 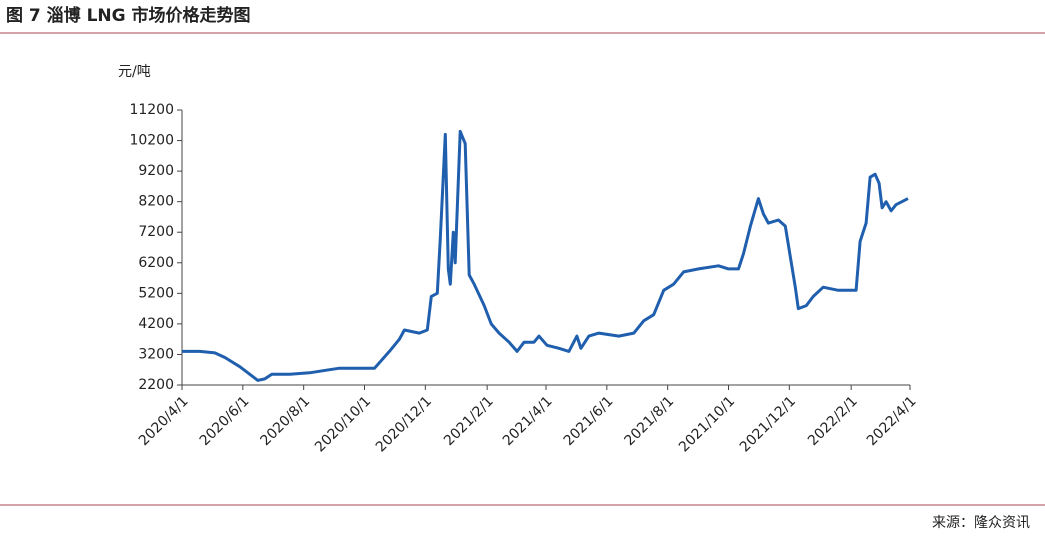 What do you see at coordinates (768, 424) in the screenshot?
I see `x-tick-label: 2021/12/1` at bounding box center [768, 424].